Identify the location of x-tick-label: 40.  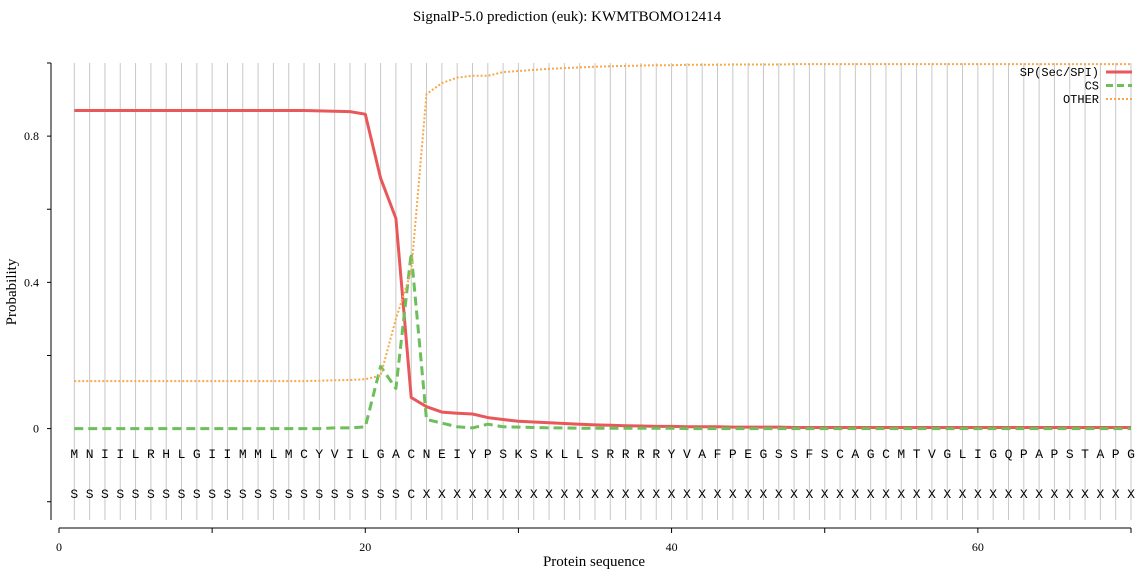
(672, 547).